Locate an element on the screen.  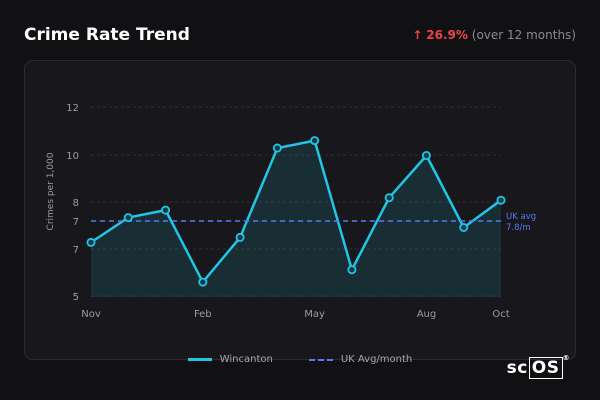
y-tick-label: 10 is located at coordinates (72, 156).